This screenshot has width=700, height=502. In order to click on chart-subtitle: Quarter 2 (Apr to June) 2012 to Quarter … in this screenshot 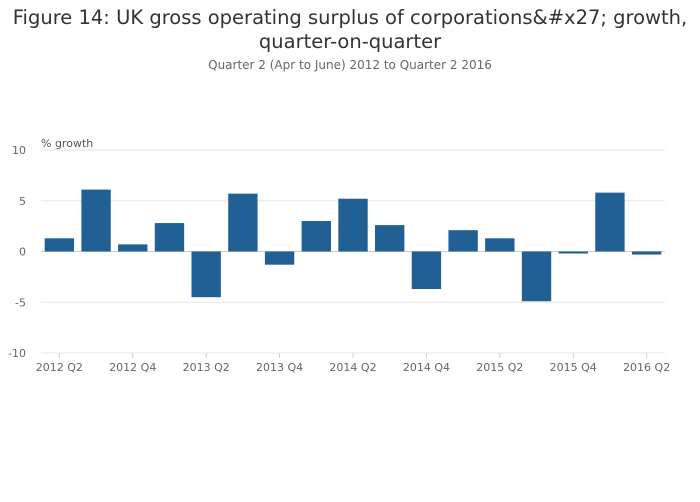, I will do `click(350, 65)`.